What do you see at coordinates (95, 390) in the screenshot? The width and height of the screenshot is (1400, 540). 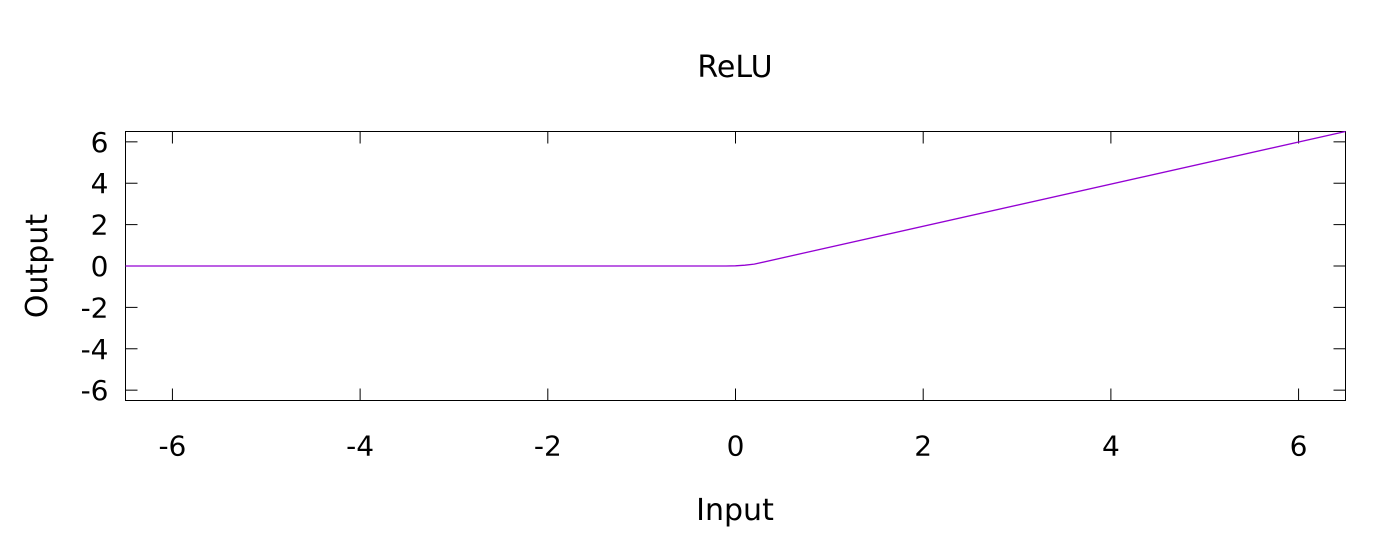 I see `y-tick-label: -6` at bounding box center [95, 390].